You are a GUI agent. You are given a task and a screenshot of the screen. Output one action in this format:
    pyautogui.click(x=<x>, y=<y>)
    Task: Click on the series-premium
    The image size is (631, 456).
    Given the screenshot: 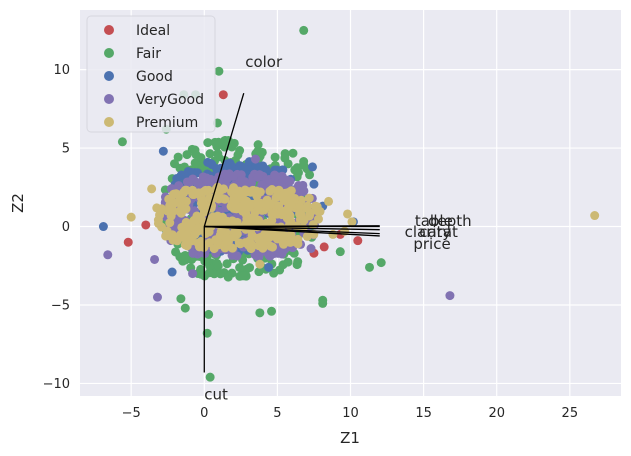 What is the action you would take?
    pyautogui.click(x=363, y=225)
    